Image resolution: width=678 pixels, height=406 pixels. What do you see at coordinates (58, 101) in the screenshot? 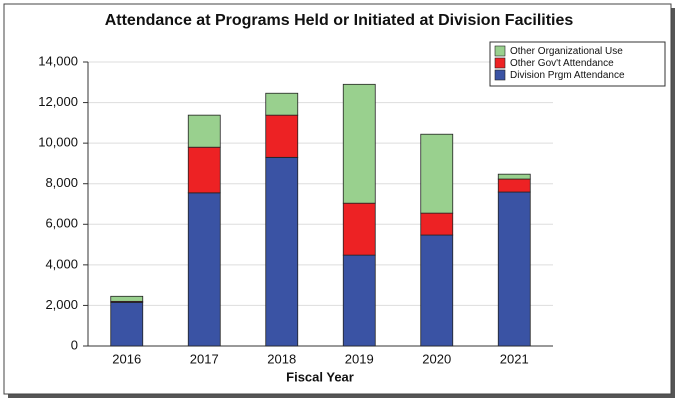
I see `y-tick-label: 12,000` at bounding box center [58, 101].